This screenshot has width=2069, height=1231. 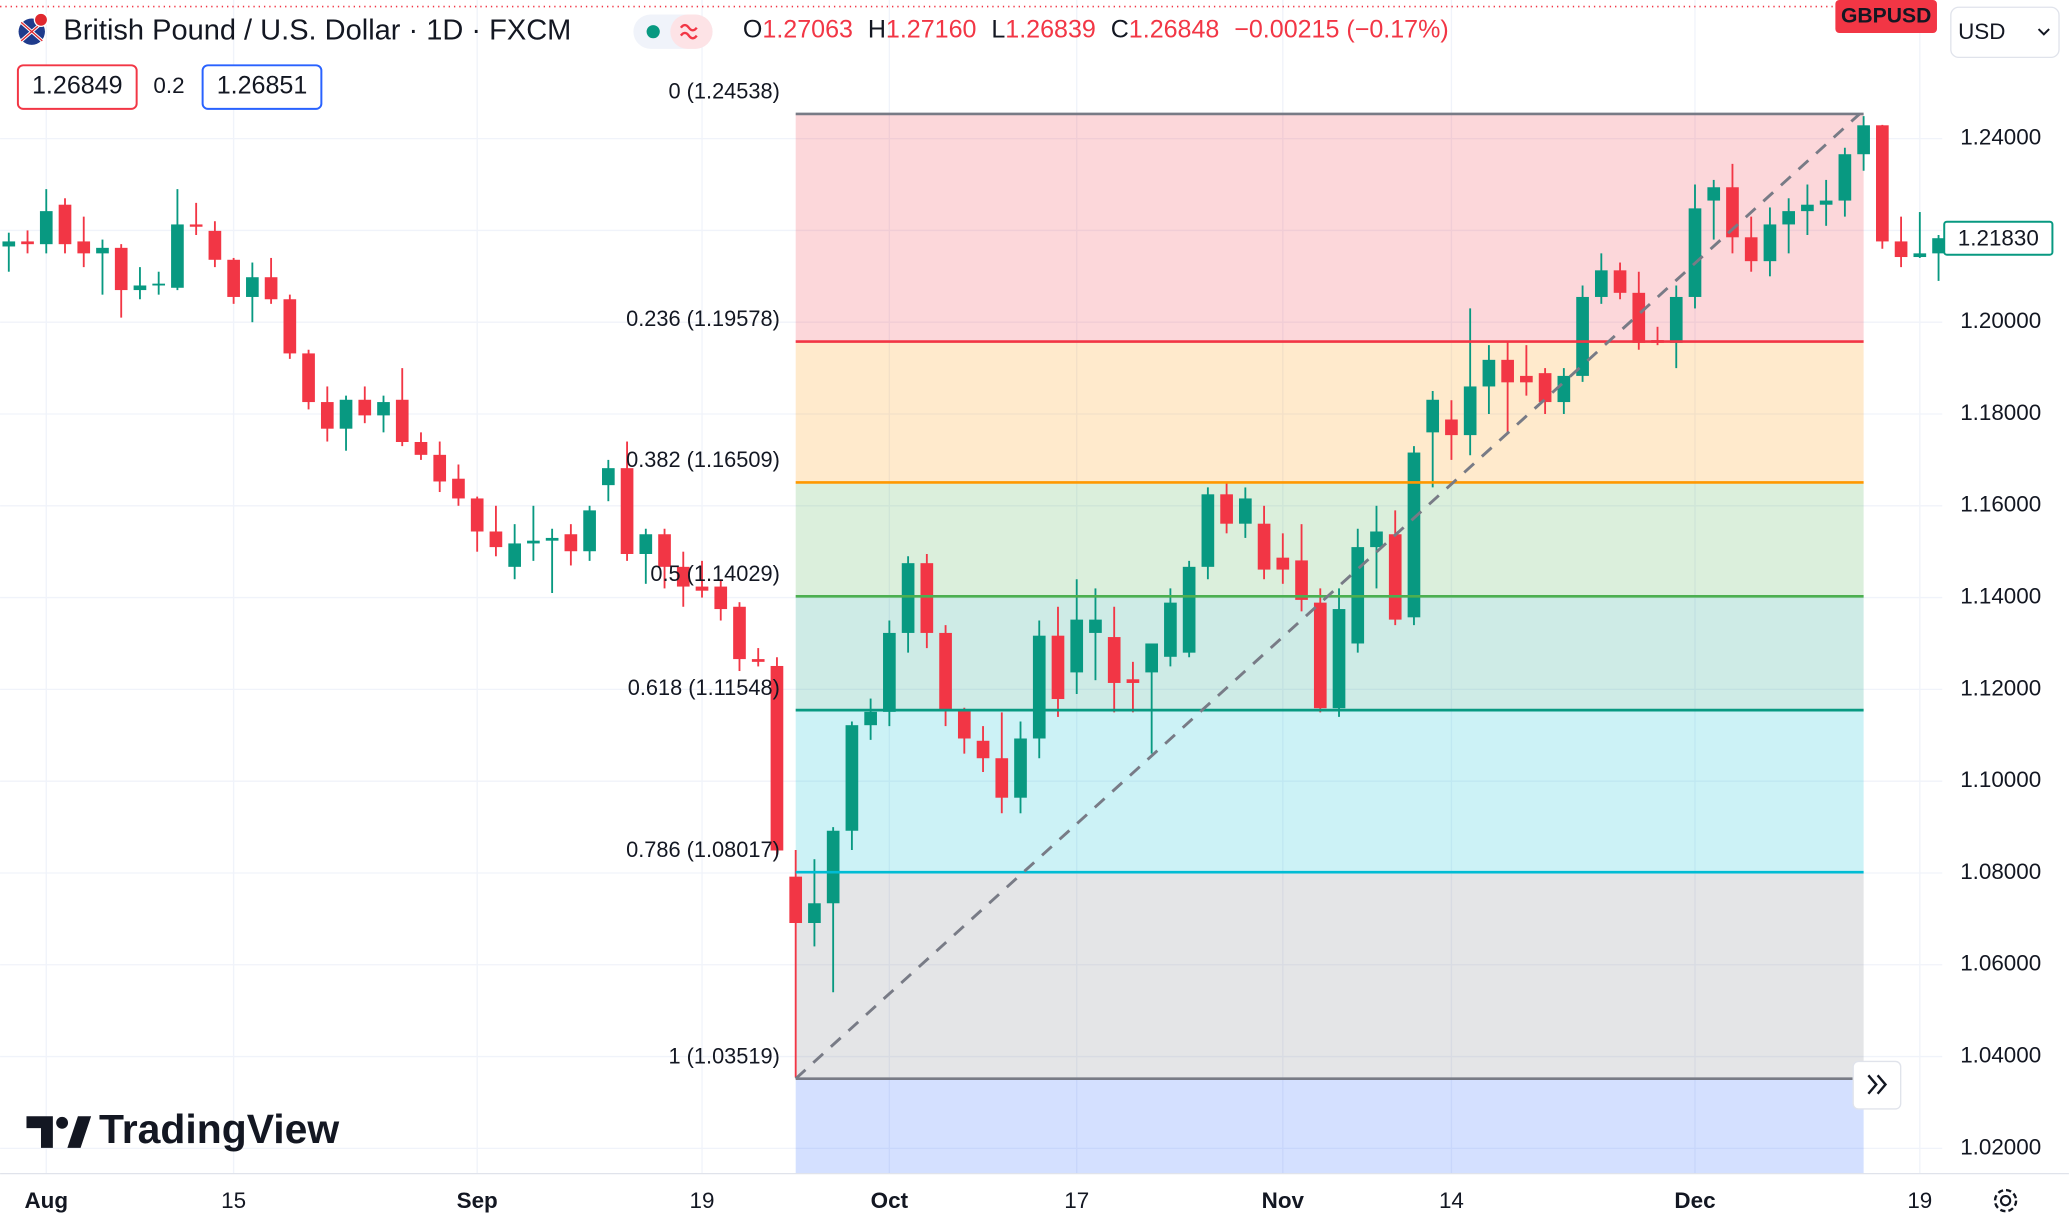 I want to click on sell-button: 1.26849, so click(x=77, y=87).